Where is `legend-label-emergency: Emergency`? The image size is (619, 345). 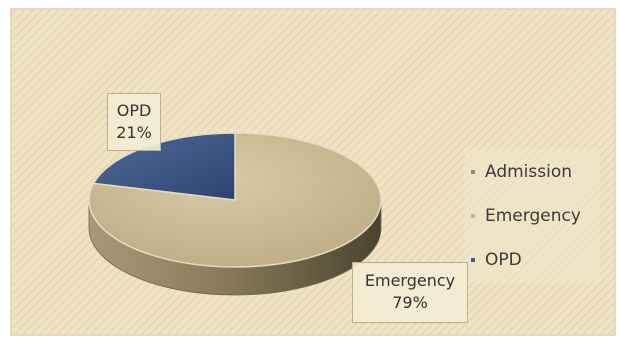 legend-label-emergency: Emergency is located at coordinates (533, 216).